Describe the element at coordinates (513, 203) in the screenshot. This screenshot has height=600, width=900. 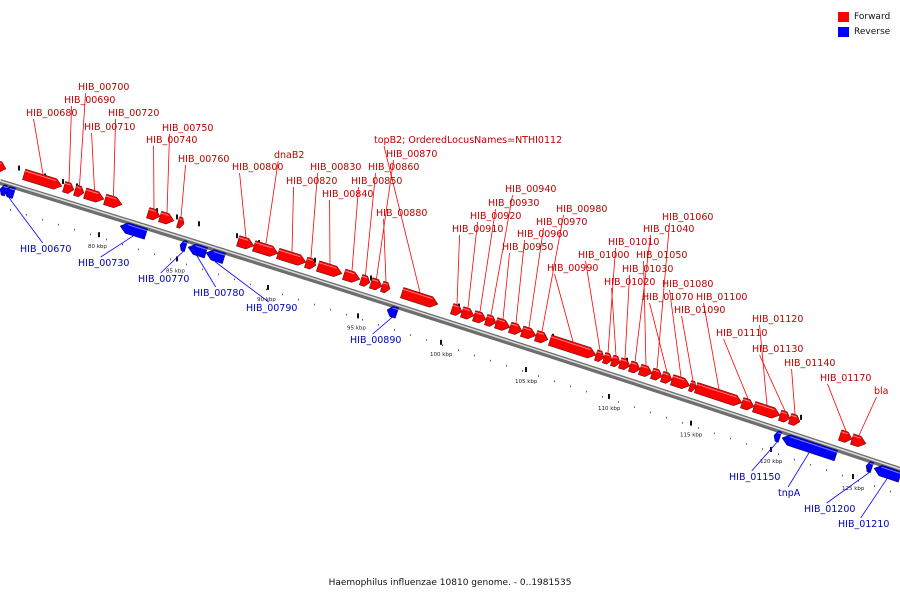
I see `gene-label-forward: HIB_00930` at that location.